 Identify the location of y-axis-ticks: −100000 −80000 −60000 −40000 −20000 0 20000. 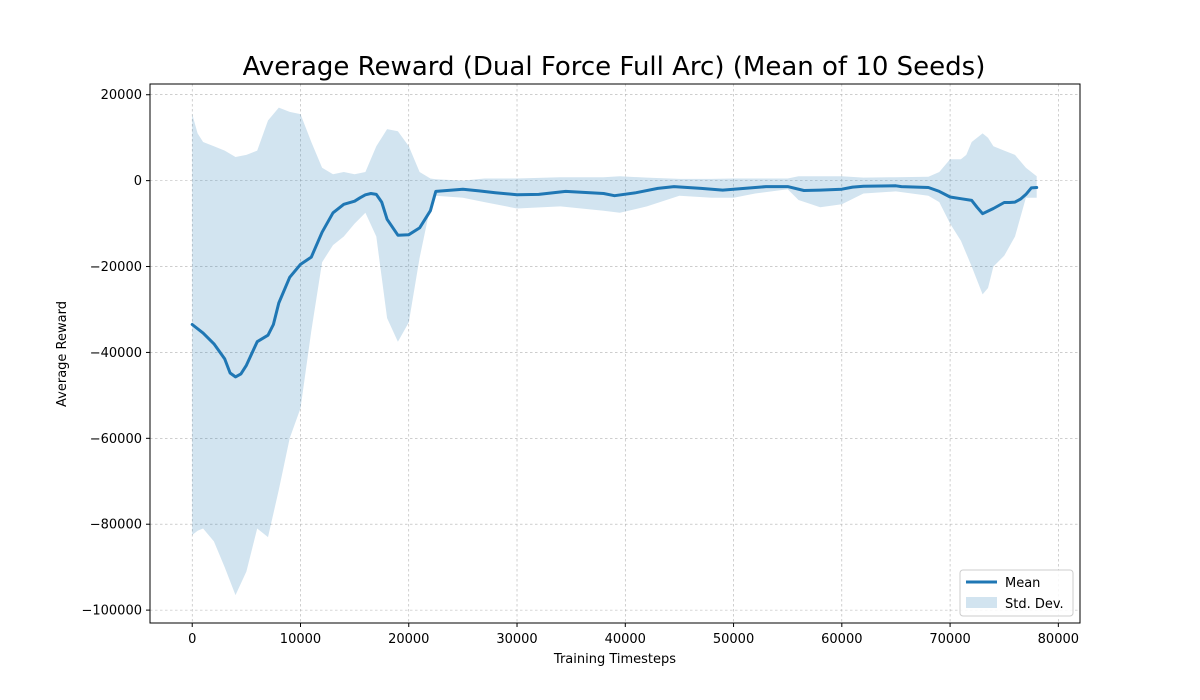
(115, 353).